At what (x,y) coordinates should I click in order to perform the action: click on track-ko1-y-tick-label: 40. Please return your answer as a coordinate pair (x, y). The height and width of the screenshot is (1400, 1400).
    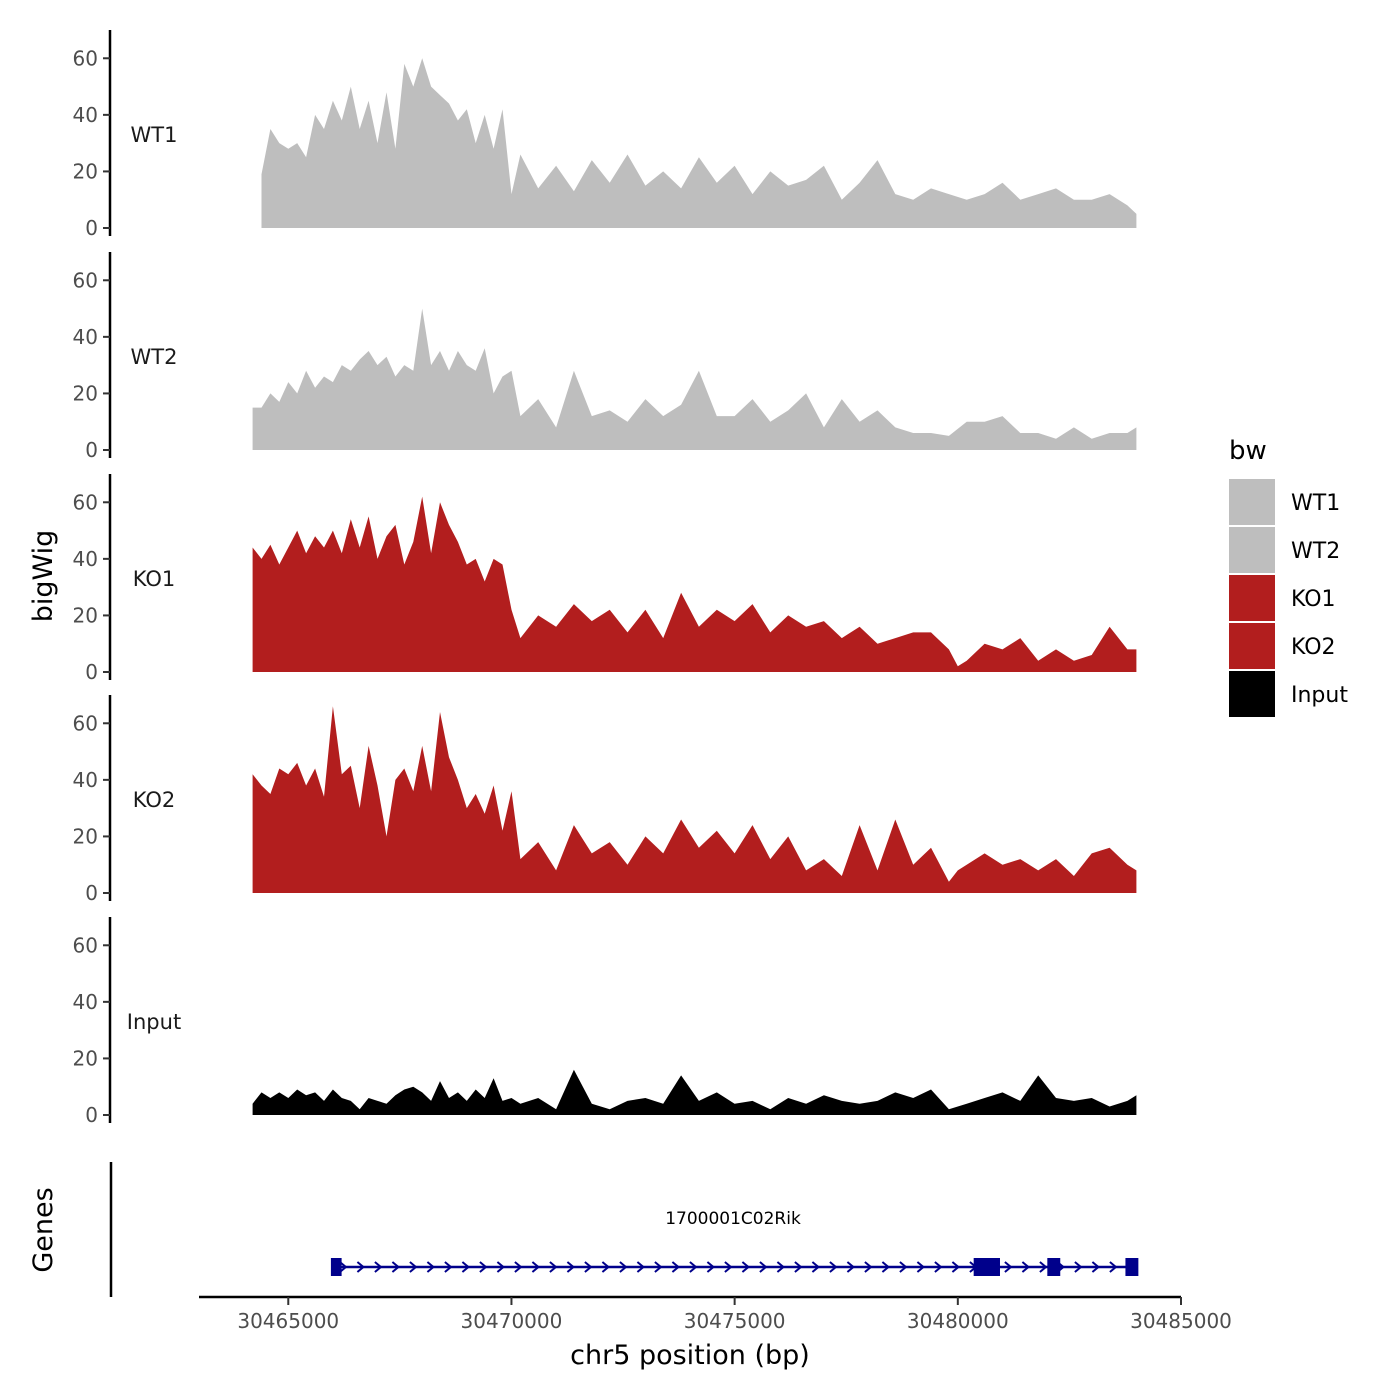
    Looking at the image, I should click on (85, 559).